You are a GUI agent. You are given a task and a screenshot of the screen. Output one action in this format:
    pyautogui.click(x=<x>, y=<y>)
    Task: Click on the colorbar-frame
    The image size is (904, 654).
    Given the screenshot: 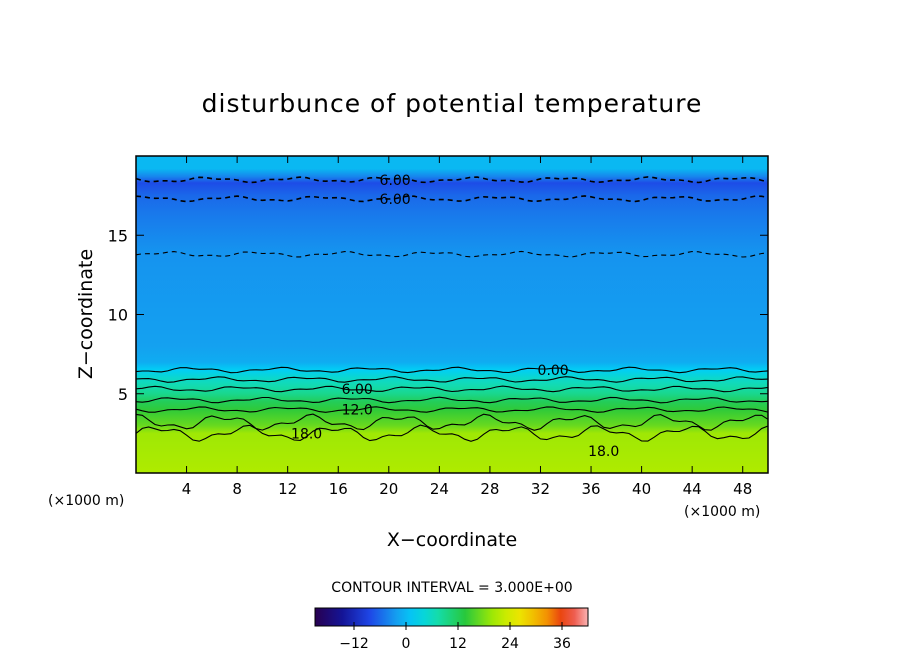 What is the action you would take?
    pyautogui.click(x=451, y=617)
    